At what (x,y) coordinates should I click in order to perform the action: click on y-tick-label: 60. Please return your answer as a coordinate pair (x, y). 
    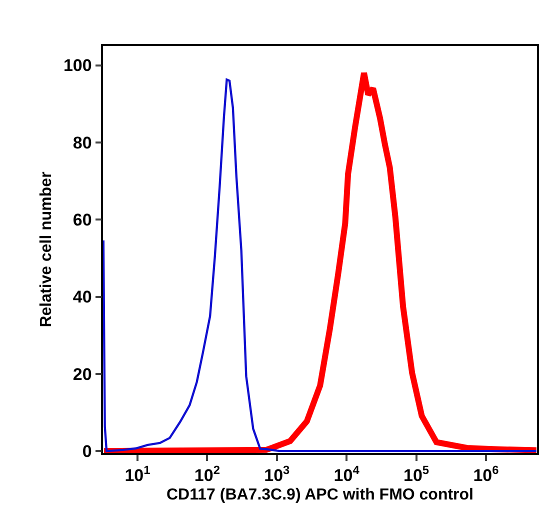
    Looking at the image, I should click on (82, 220).